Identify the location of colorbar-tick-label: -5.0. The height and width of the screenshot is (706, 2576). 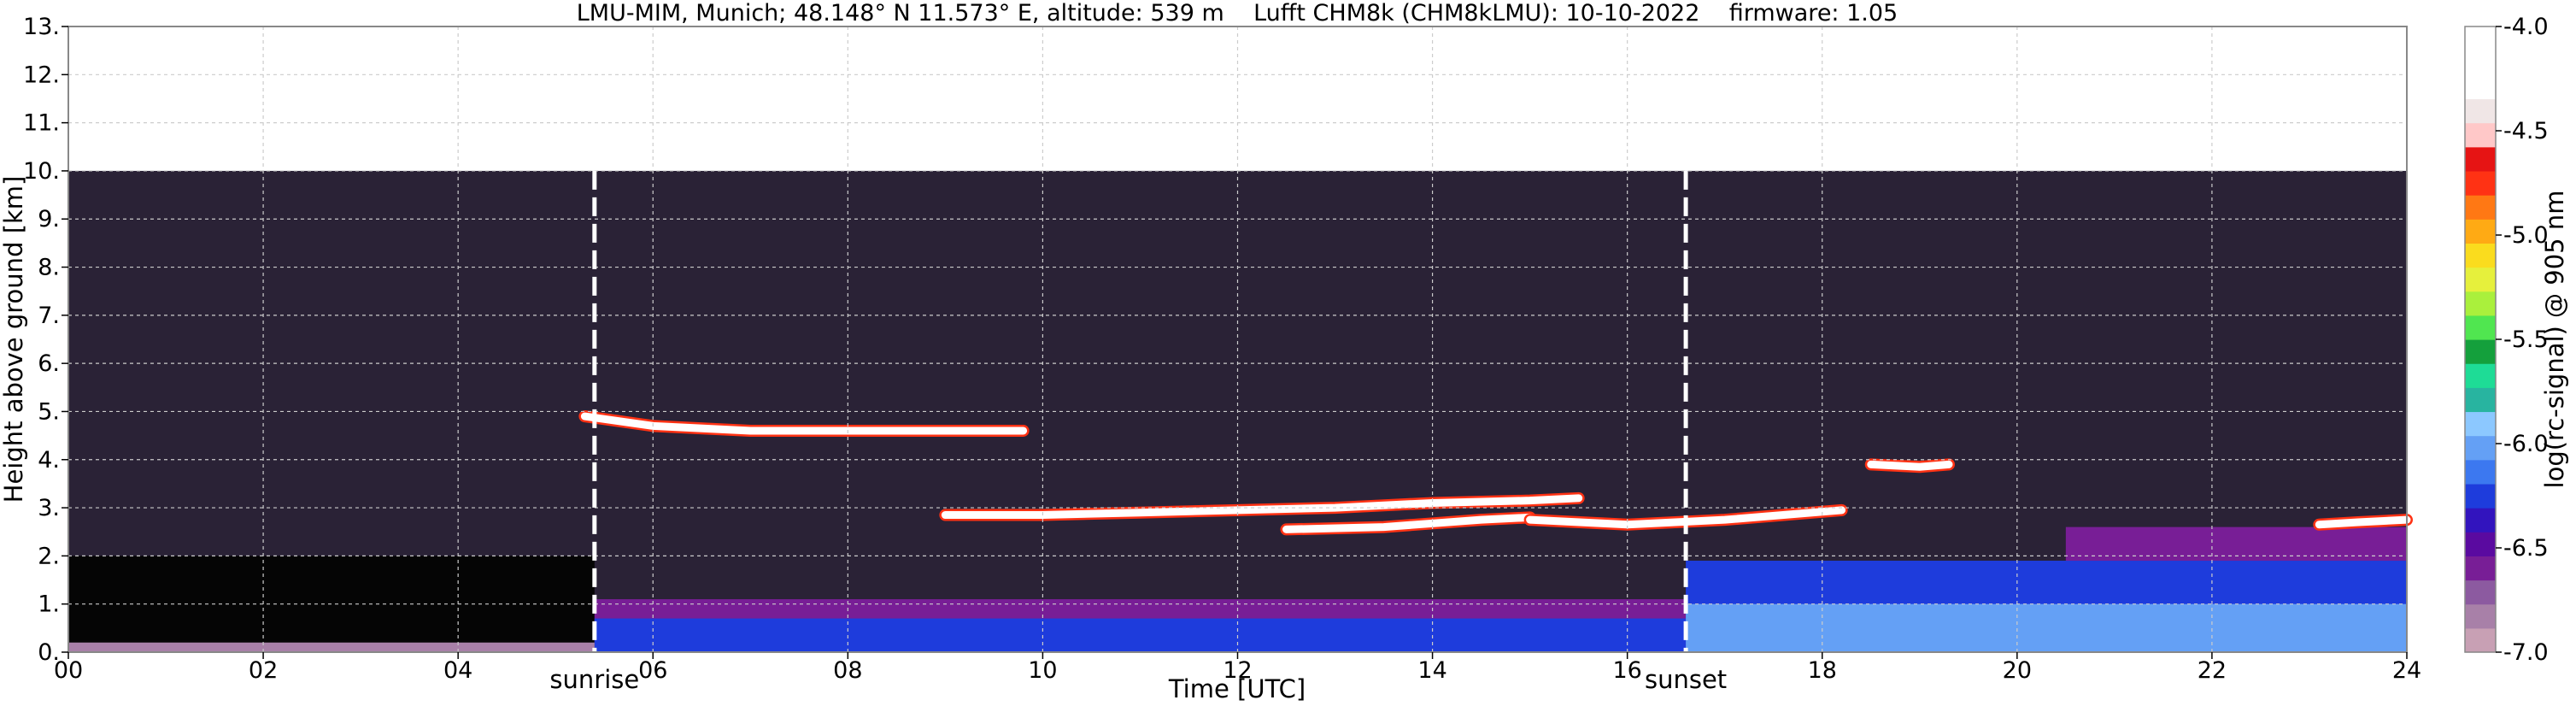
(2526, 235).